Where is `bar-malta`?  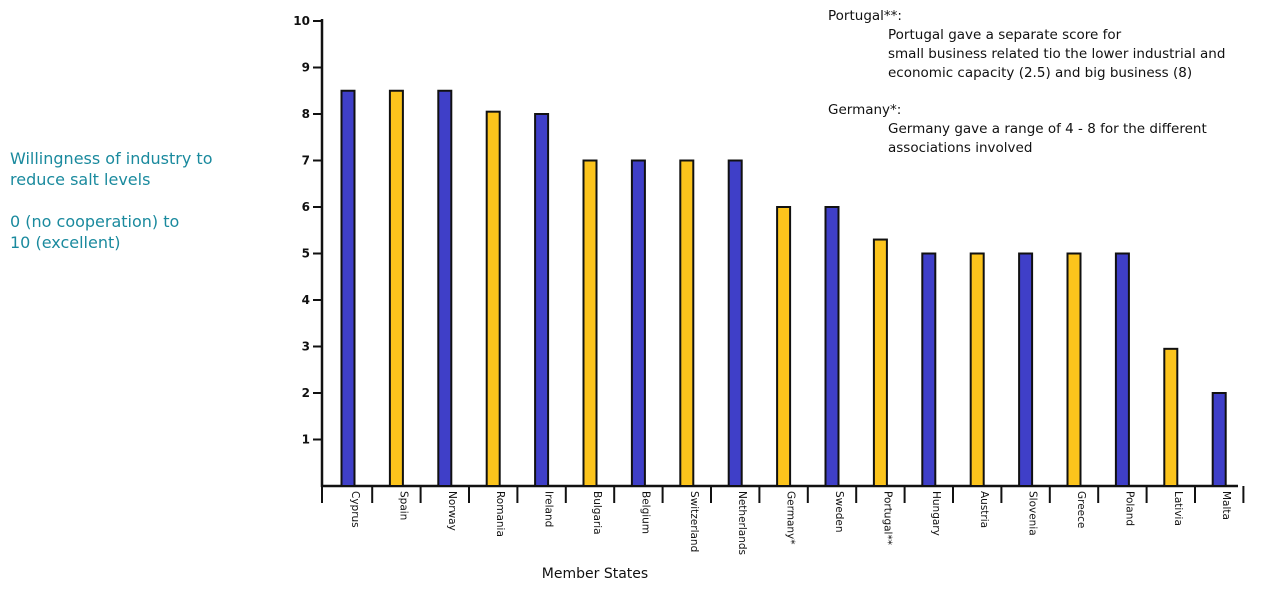 bar-malta is located at coordinates (1219, 439).